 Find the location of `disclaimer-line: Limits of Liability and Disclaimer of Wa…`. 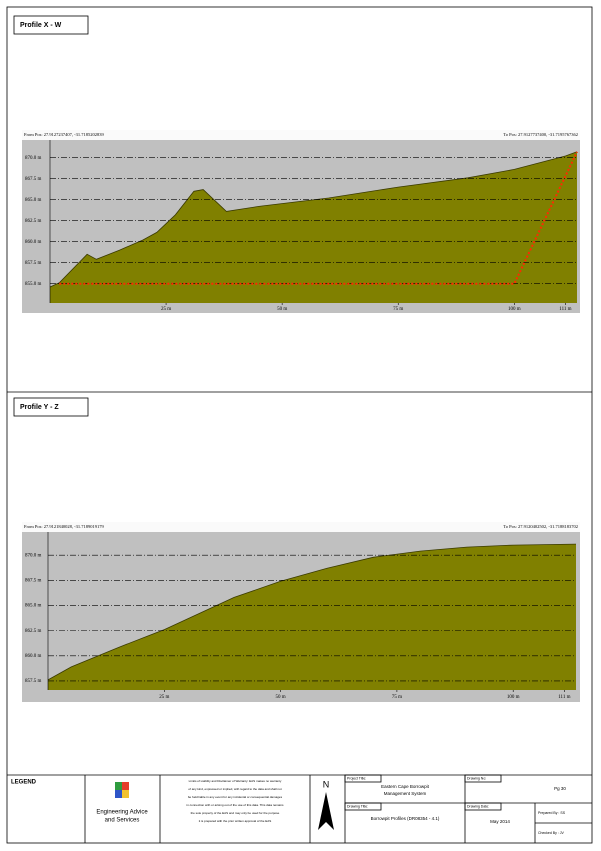

disclaimer-line: Limits of Liability and Disclaimer of Wa… is located at coordinates (235, 781).